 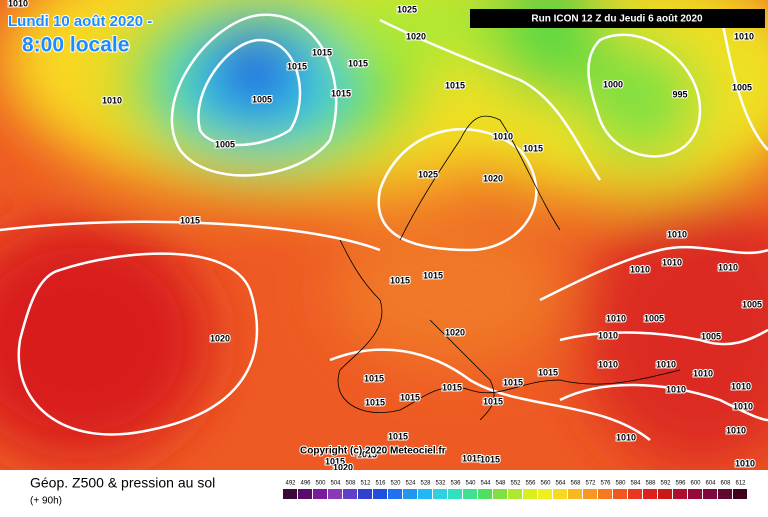 I want to click on scale-label: 532, so click(x=440, y=484).